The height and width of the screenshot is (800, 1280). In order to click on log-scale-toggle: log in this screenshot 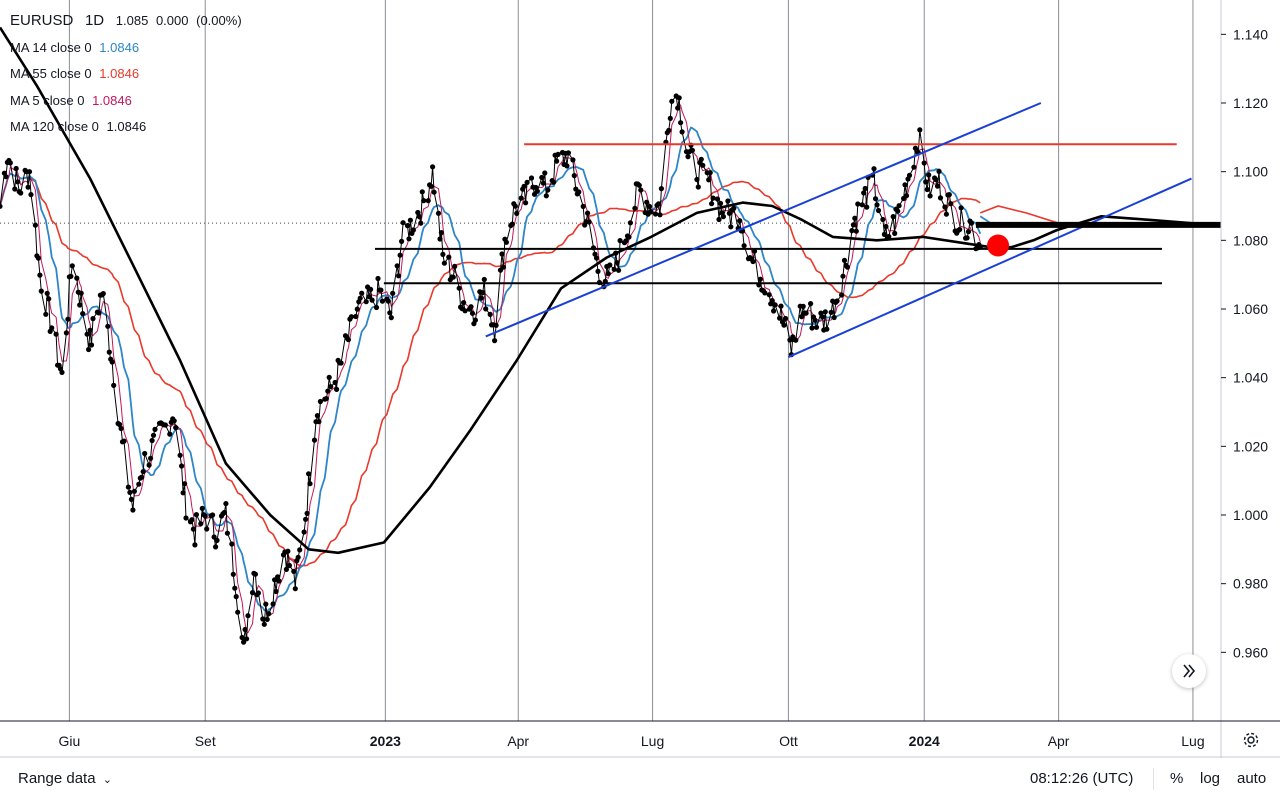, I will do `click(1210, 778)`.